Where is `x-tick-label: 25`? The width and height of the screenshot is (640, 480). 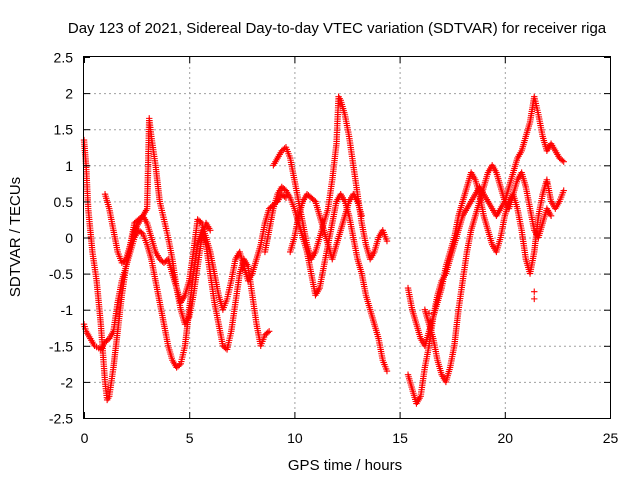
x-tick-label: 25 is located at coordinates (611, 438).